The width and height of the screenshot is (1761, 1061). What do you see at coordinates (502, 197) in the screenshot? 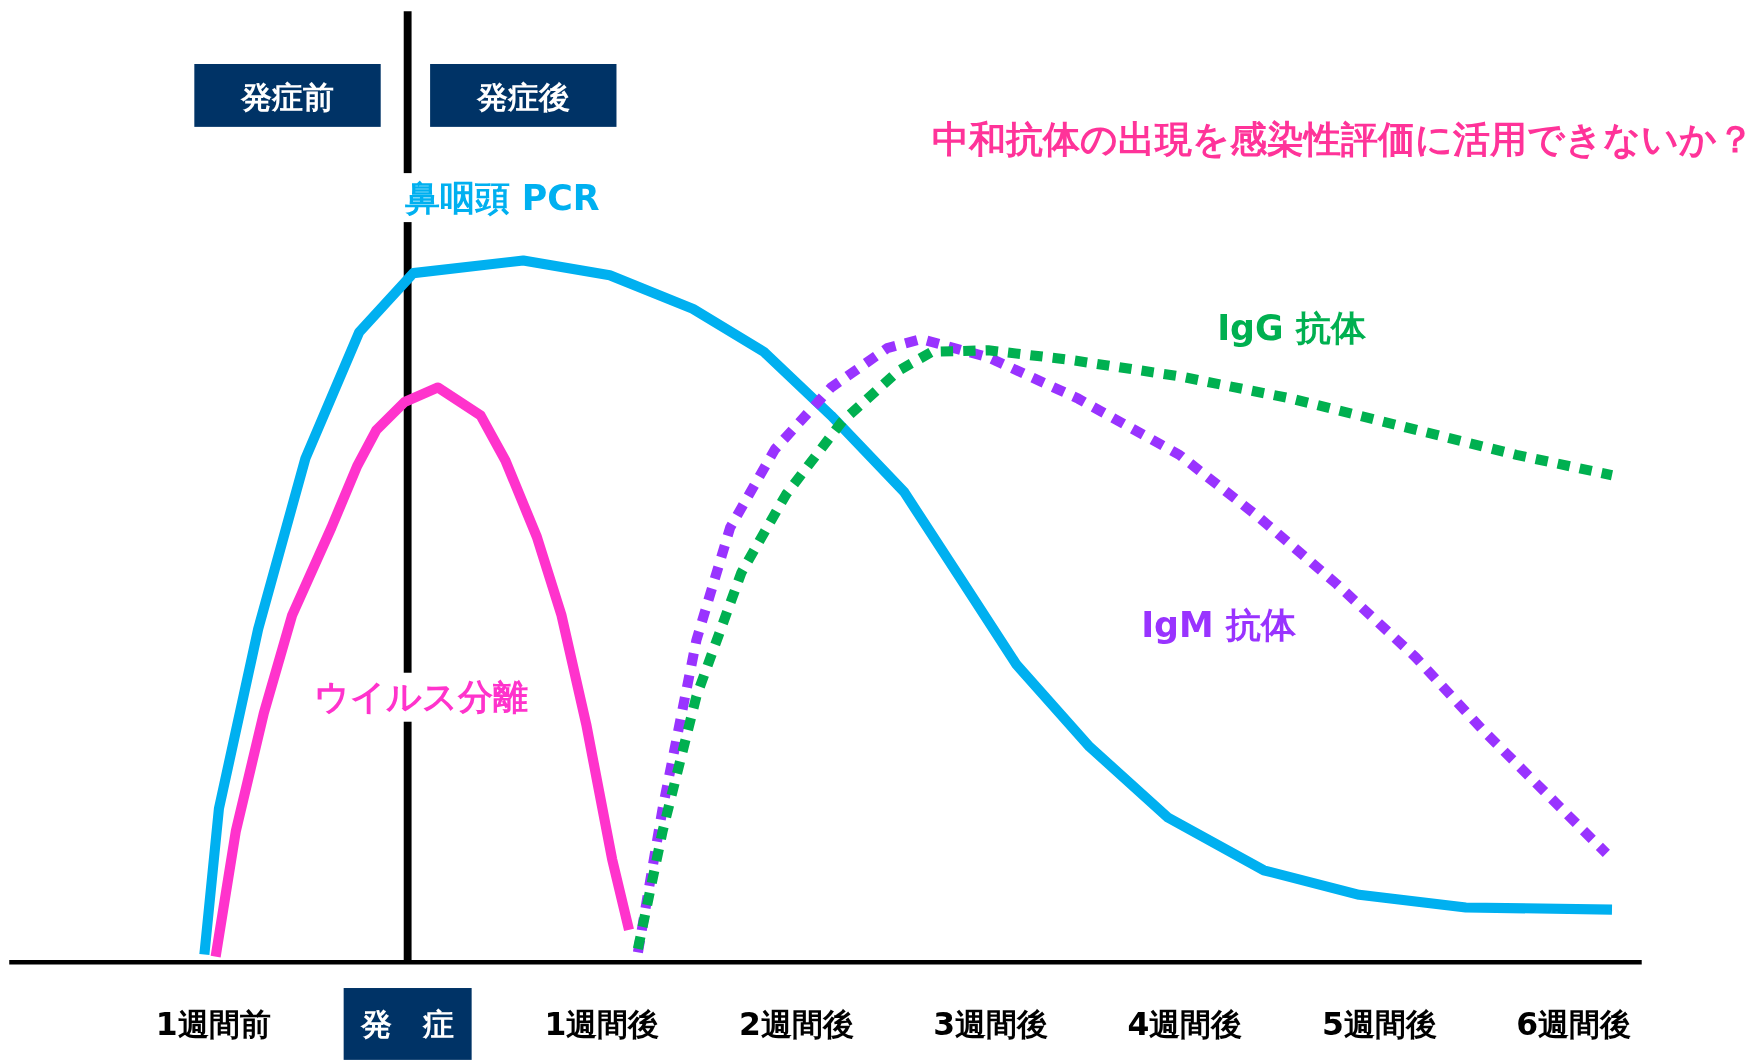
I see `series-label: 鼻咽頭 PCR` at bounding box center [502, 197].